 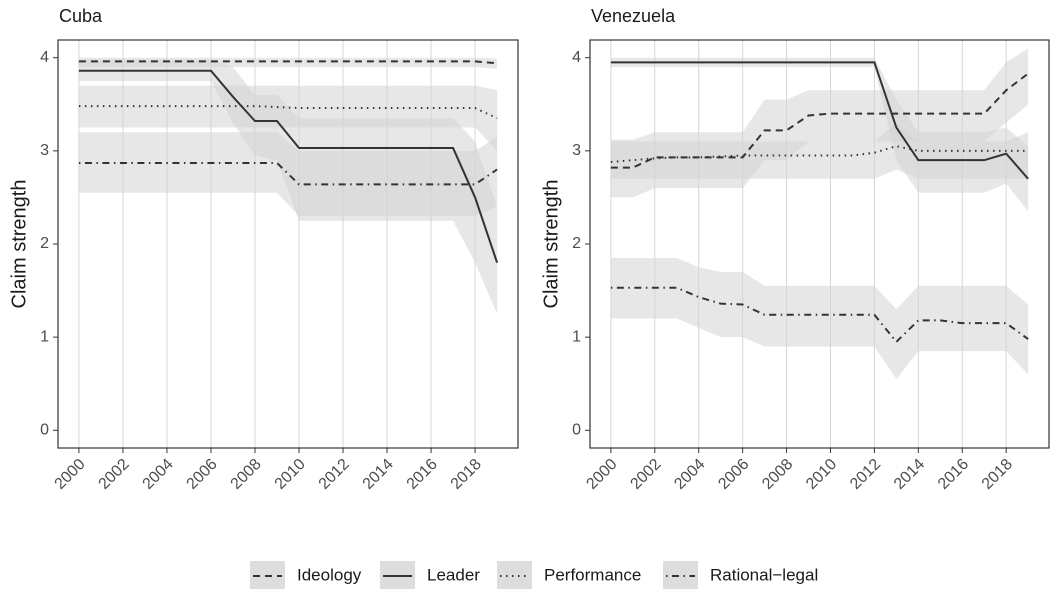 I want to click on legend-label: Rational−legal, so click(x=764, y=574).